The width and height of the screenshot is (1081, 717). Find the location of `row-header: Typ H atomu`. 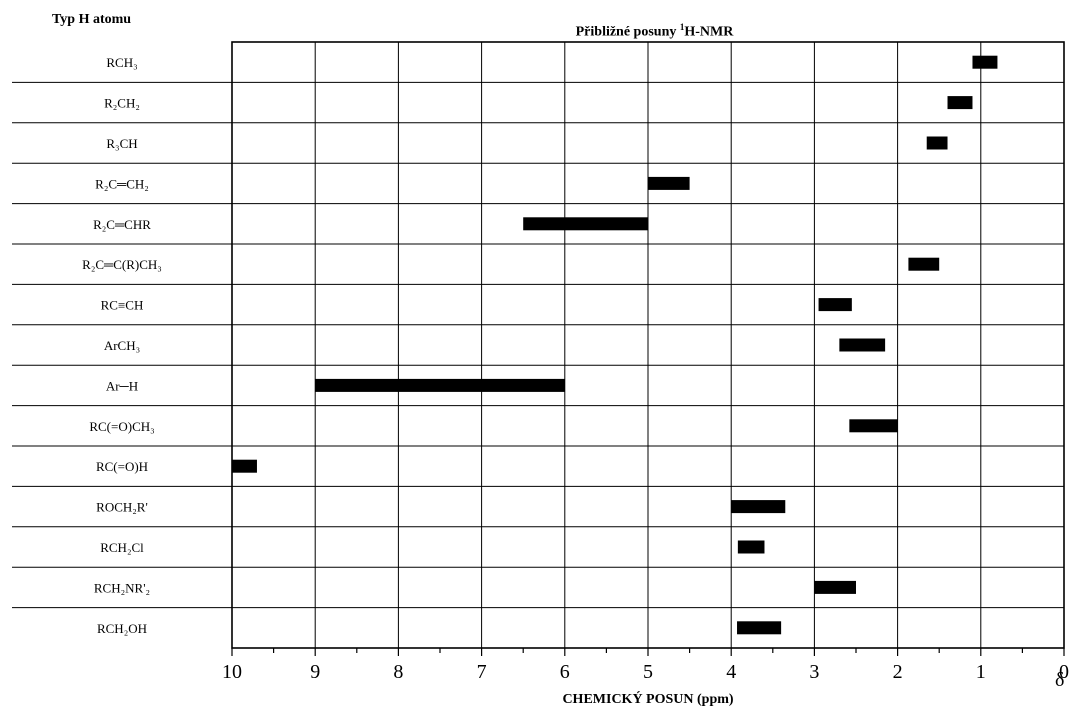

row-header: Typ H atomu is located at coordinates (92, 19).